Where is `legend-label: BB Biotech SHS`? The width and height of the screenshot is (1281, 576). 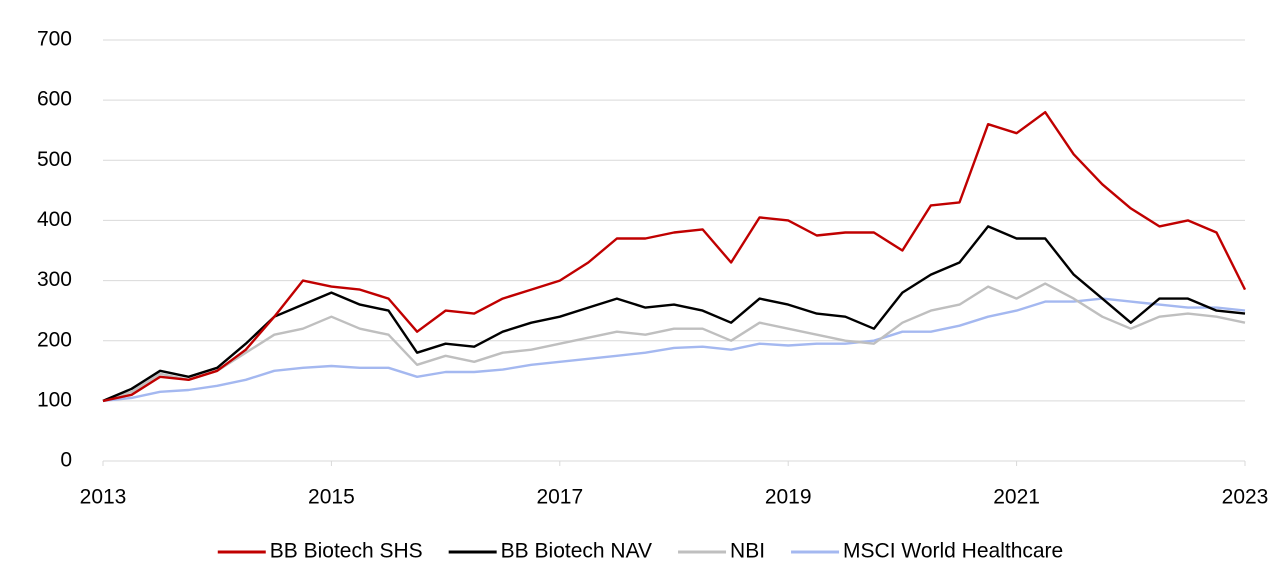
legend-label: BB Biotech SHS is located at coordinates (346, 551).